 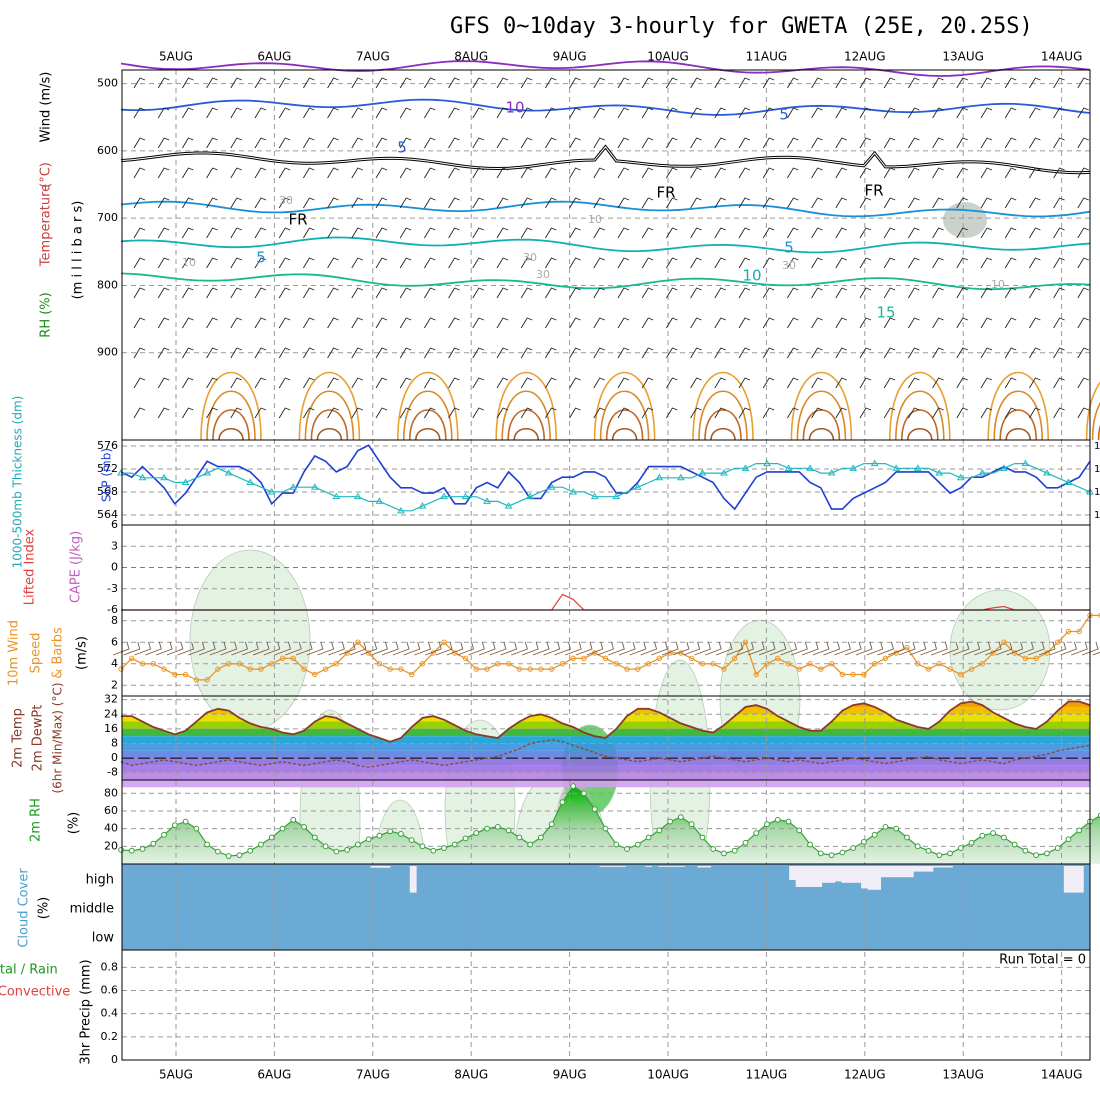 What do you see at coordinates (176, 1075) in the screenshot?
I see `bottom-day-label: 5AUG` at bounding box center [176, 1075].